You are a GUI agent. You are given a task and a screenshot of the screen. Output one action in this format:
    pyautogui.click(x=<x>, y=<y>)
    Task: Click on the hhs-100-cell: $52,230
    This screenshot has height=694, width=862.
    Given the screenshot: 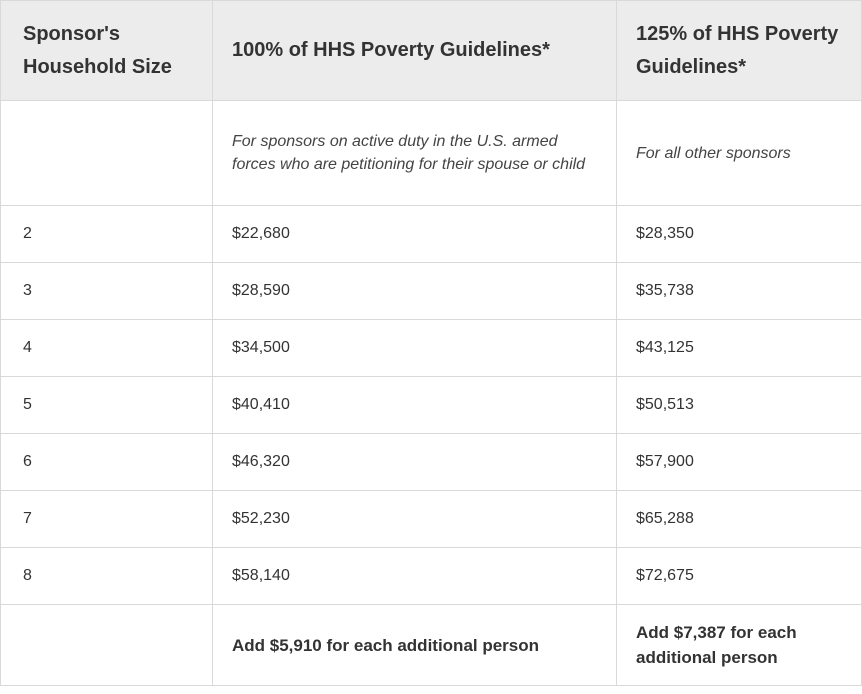 What is the action you would take?
    pyautogui.click(x=414, y=519)
    